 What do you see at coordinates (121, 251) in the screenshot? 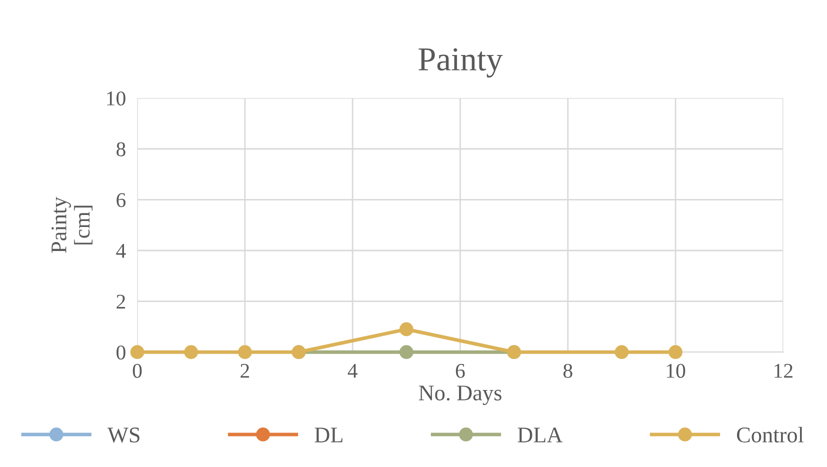
I see `y-tick-label: 4` at bounding box center [121, 251].